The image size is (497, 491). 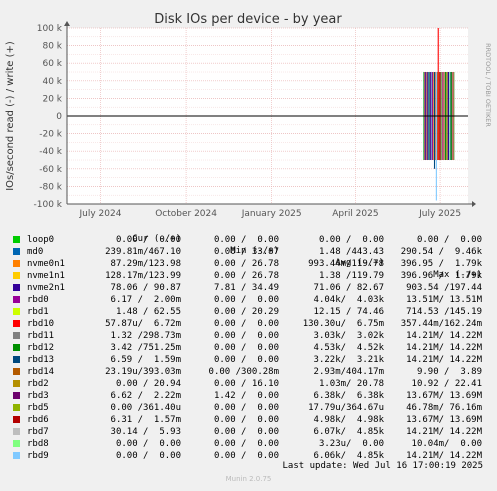 What do you see at coordinates (246, 288) in the screenshot?
I see `legend-min: 7.81 / 34.49` at bounding box center [246, 288].